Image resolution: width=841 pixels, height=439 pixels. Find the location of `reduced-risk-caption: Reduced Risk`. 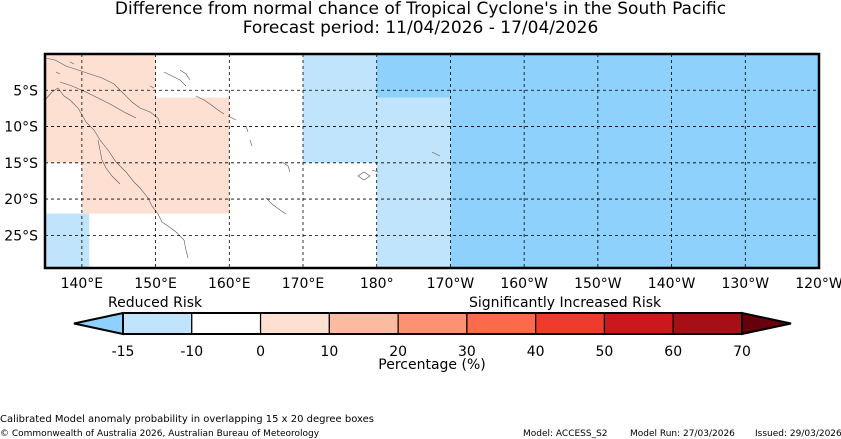

reduced-risk-caption: Reduced Risk is located at coordinates (155, 303).